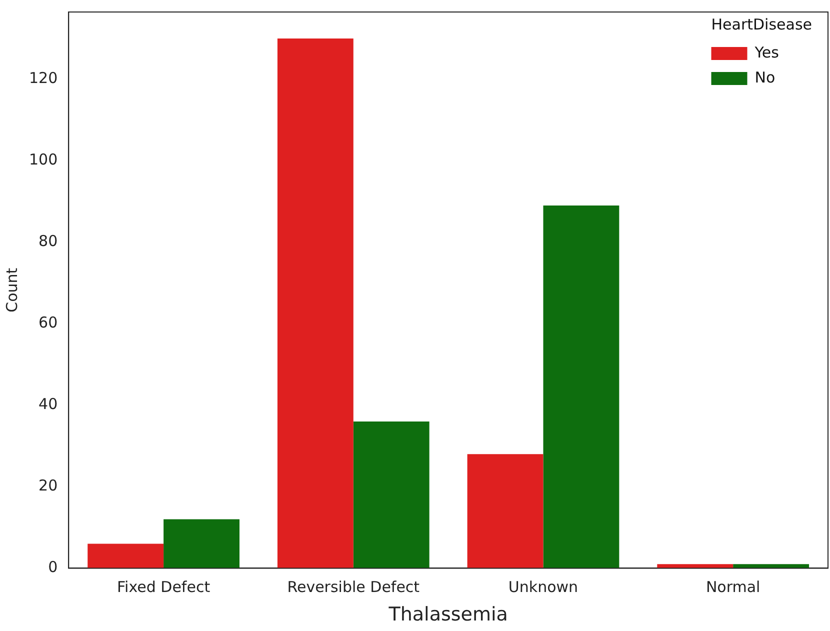  I want to click on legend-label: Yes, so click(767, 52).